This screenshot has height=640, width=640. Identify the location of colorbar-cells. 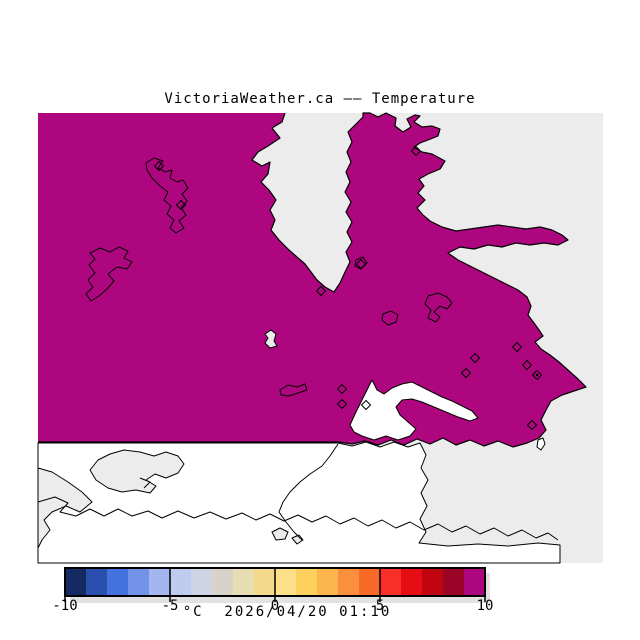
(275, 582).